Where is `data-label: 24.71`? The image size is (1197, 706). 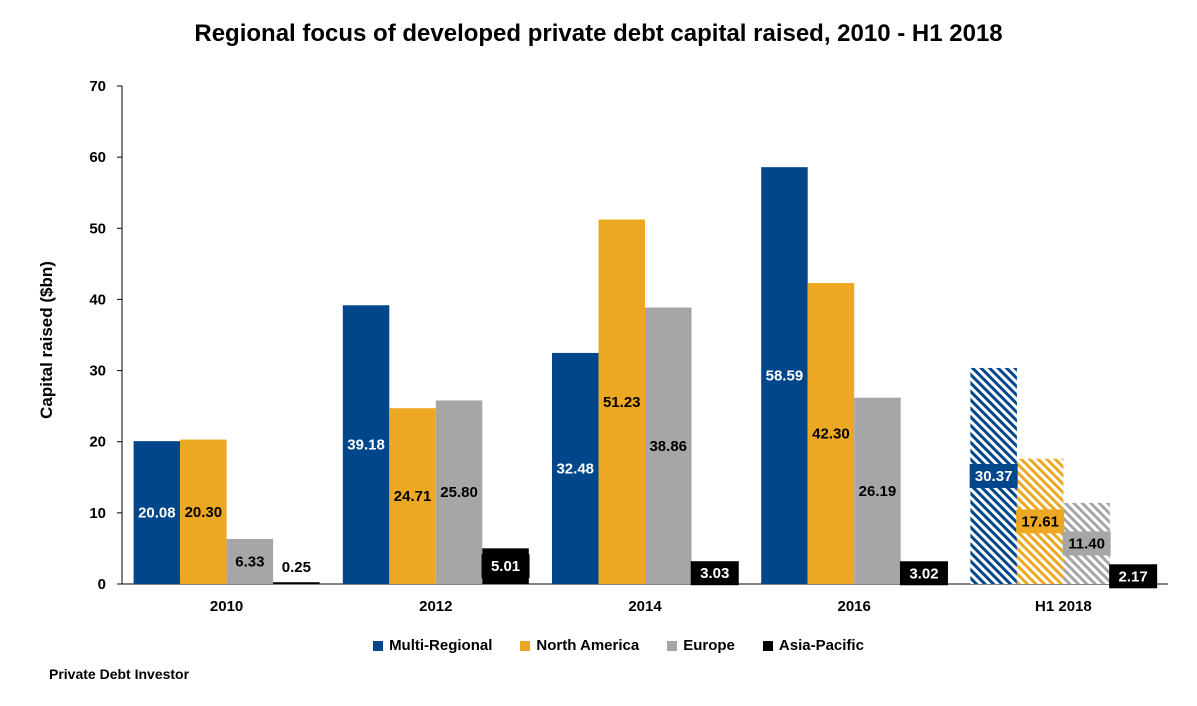
data-label: 24.71 is located at coordinates (413, 496).